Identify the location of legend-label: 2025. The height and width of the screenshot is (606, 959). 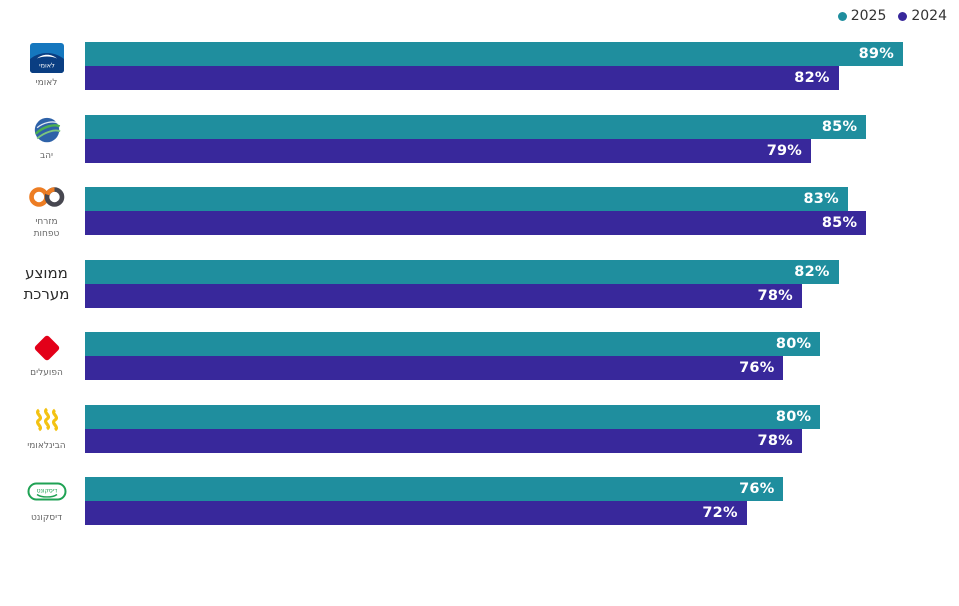
(868, 16).